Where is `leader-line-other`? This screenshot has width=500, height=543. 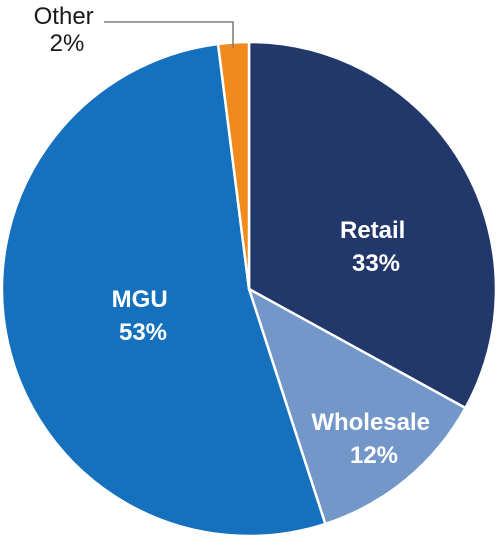 leader-line-other is located at coordinates (169, 34).